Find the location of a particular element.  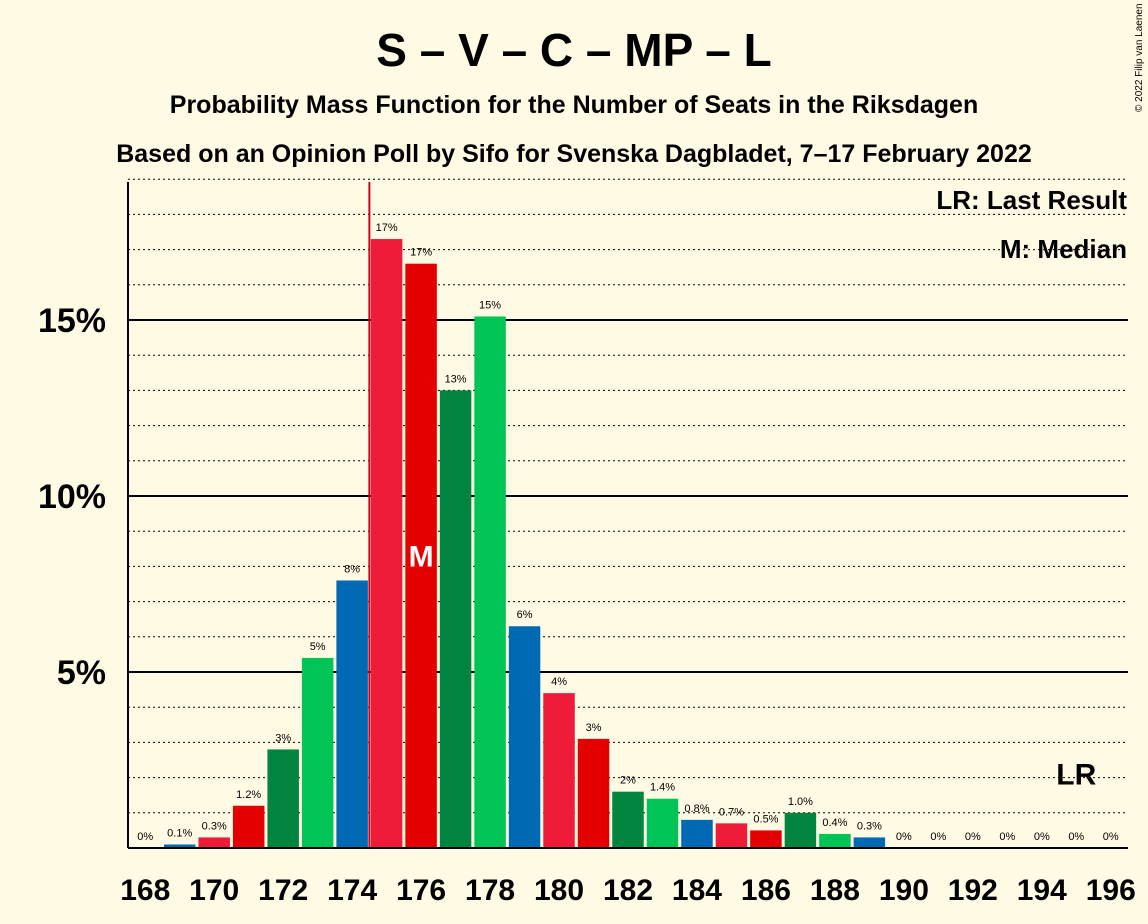

bar-label-seat-196: 0% is located at coordinates (1111, 837).